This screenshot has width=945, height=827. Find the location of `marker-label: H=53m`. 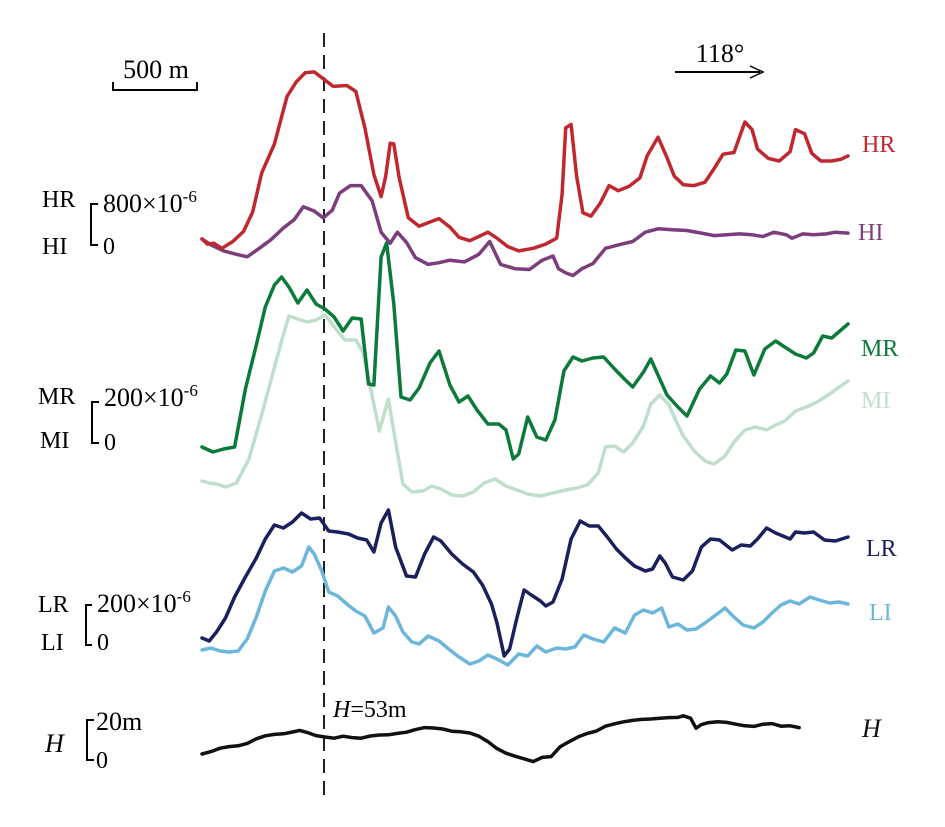

marker-label: H=53m is located at coordinates (369, 710).